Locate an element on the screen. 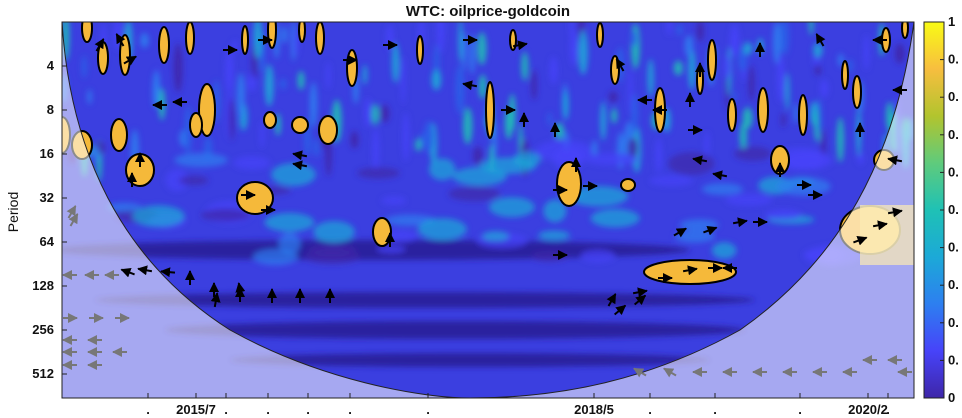 This screenshot has width=962, height=418. x-tick-label: 2018/5 is located at coordinates (594, 409).